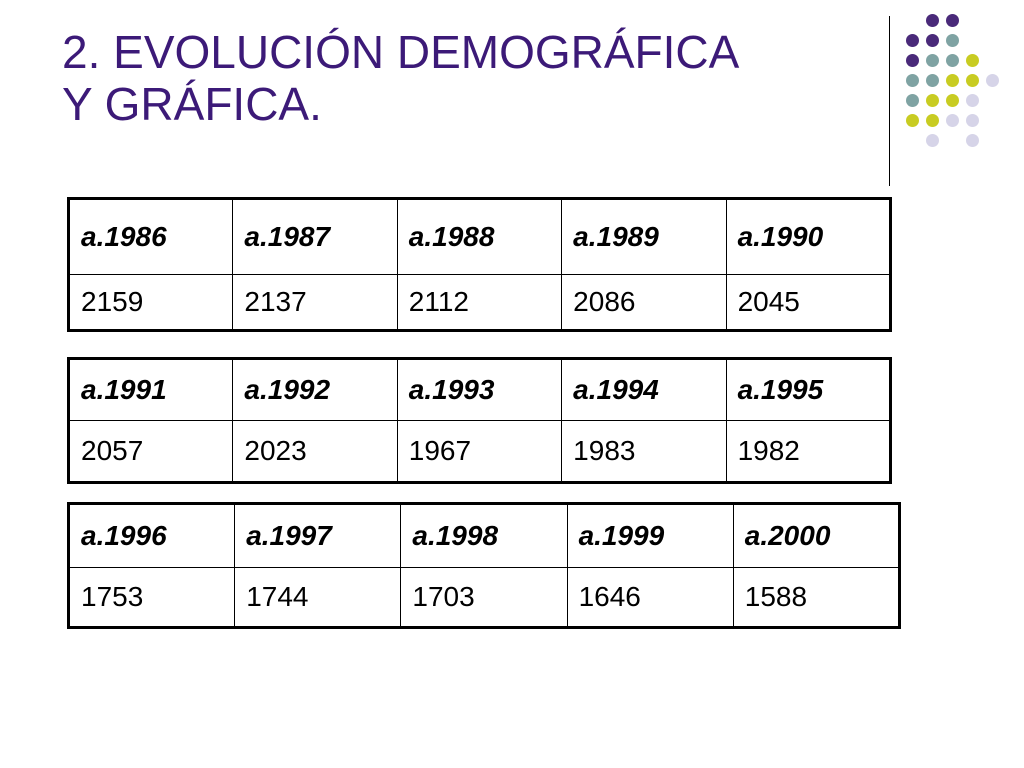  I want to click on table-header-row: a.1991 a.1992 a.1993 a.1994 a.1995, so click(479, 389).